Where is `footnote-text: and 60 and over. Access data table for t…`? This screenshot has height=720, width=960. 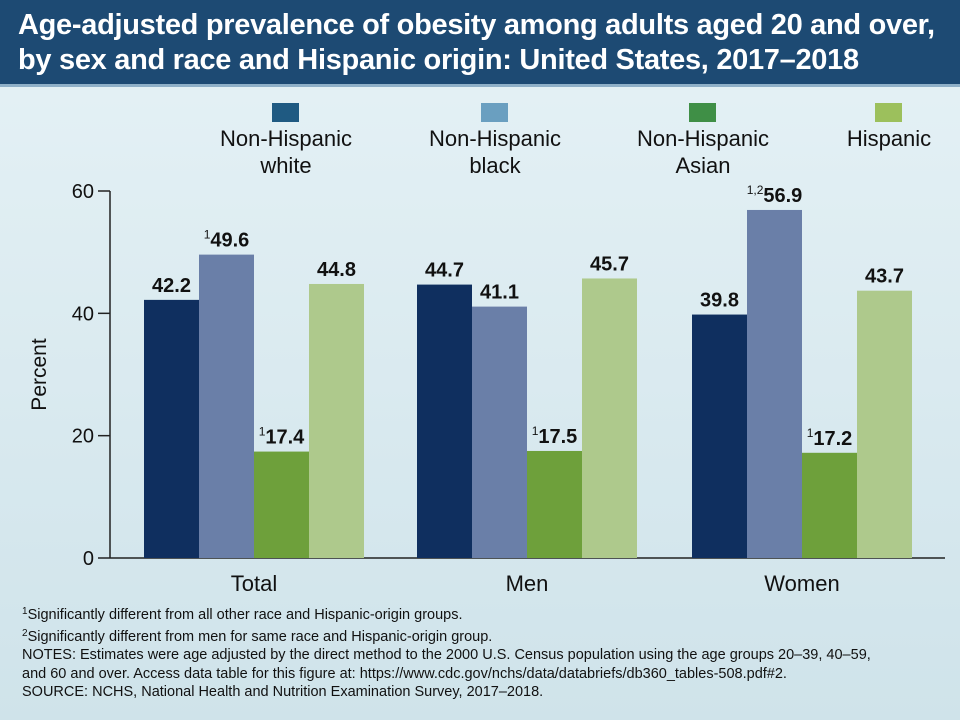 footnote-text: and 60 and over. Access data table for t… is located at coordinates (404, 673).